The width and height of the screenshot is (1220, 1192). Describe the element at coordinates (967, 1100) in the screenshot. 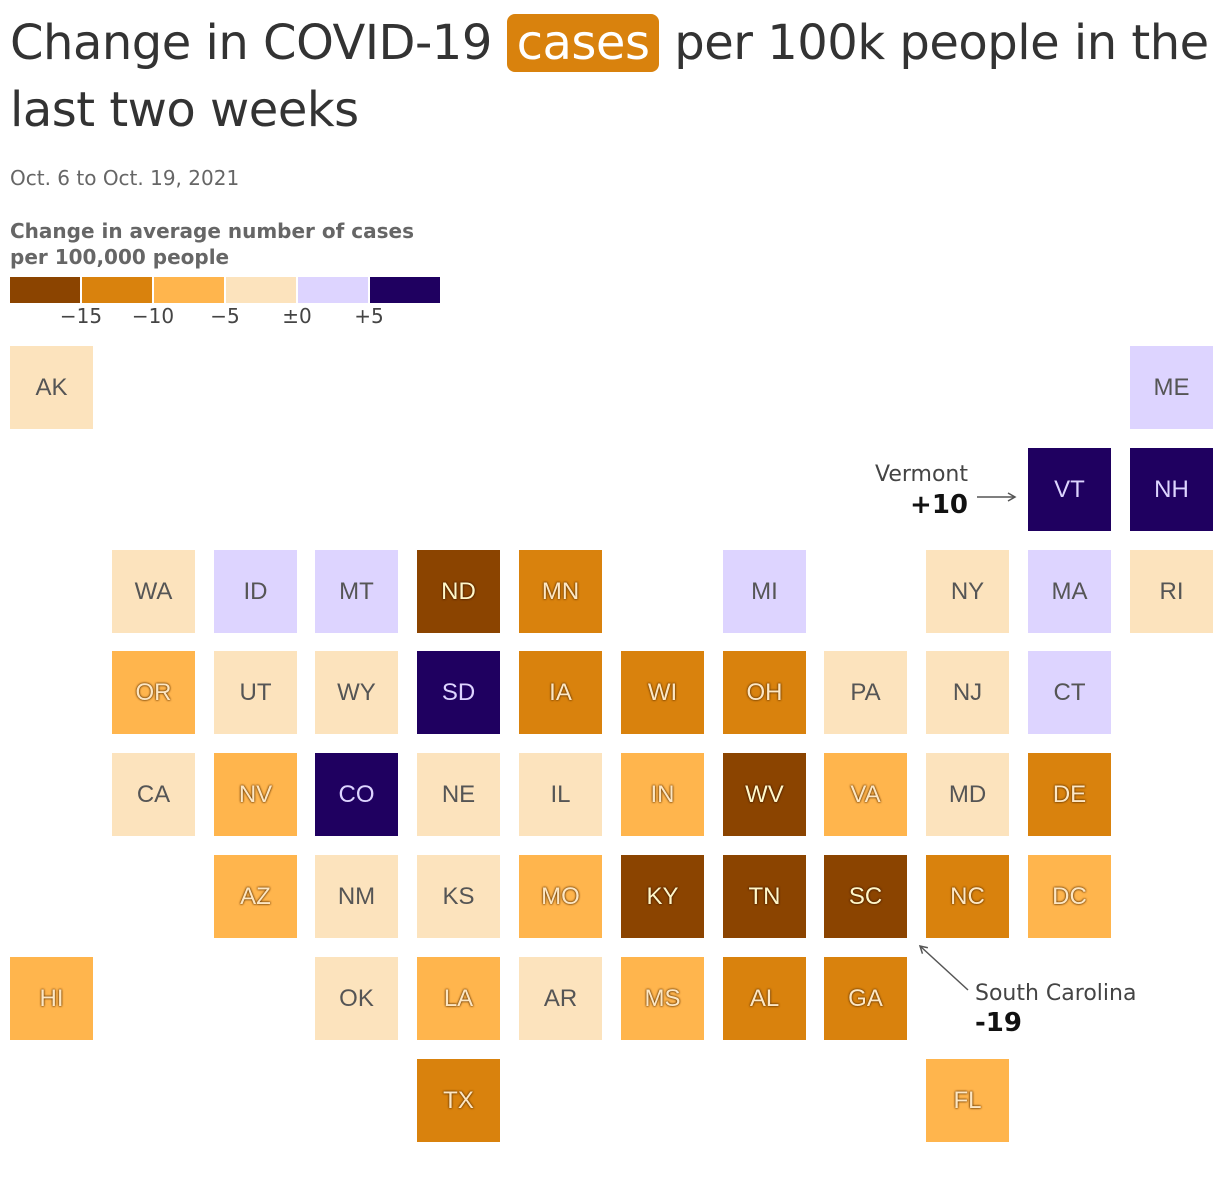

I see `state-tile-fl: FL` at that location.